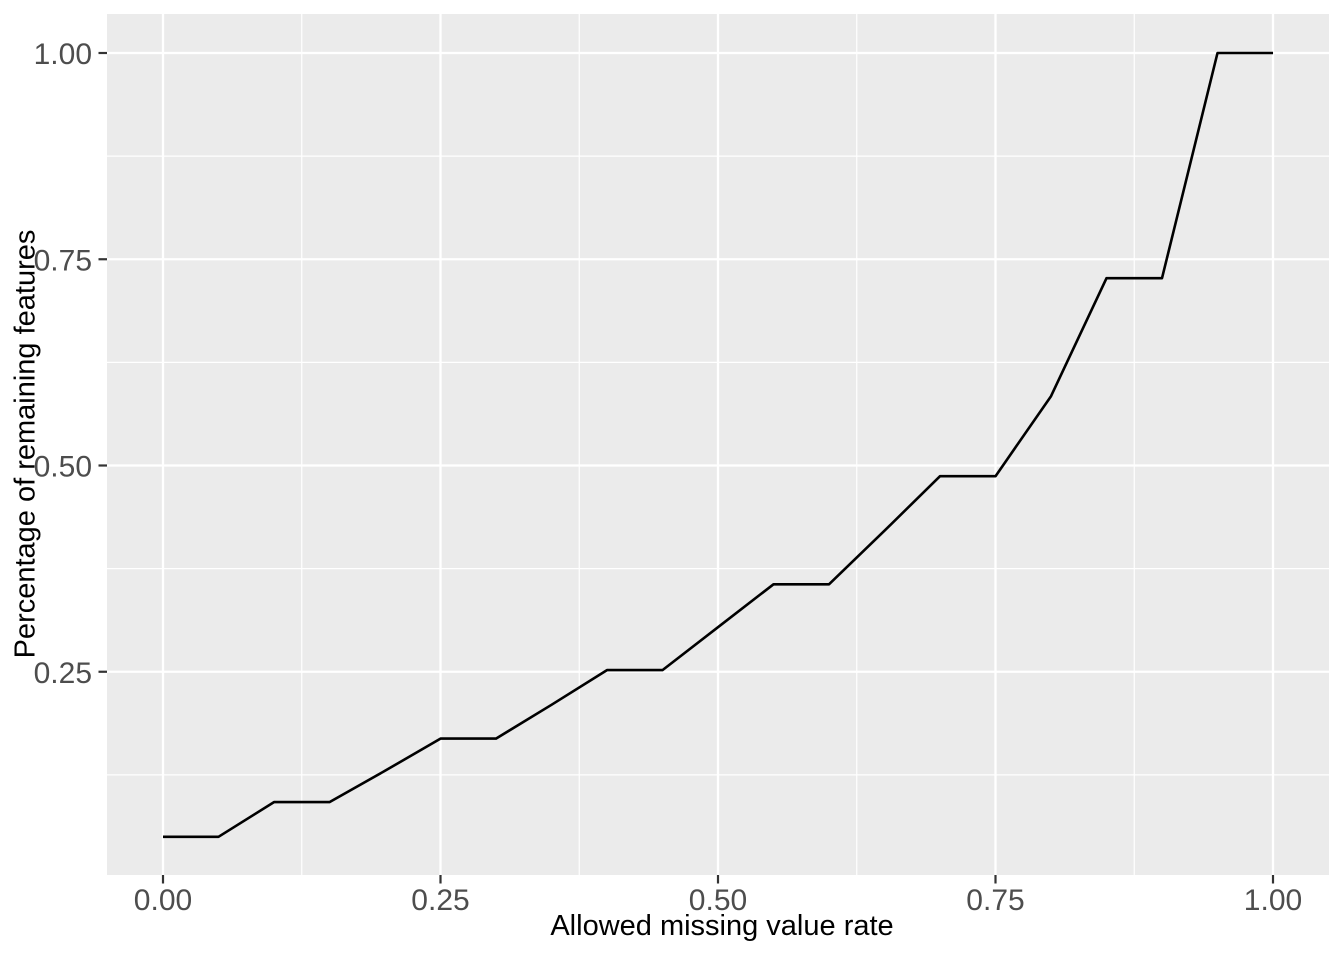 This screenshot has height=960, width=1344. I want to click on y-tick-label: 0.50, so click(63, 467).